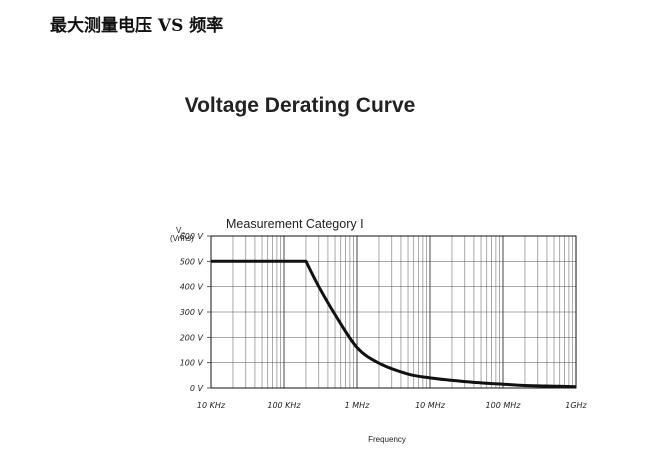 The height and width of the screenshot is (465, 659). Describe the element at coordinates (392, 405) in the screenshot. I see `x-tick-labels: 10 KHz 100 KHz 1 MHz 10 MHz 100 MHz 1GHz` at that location.